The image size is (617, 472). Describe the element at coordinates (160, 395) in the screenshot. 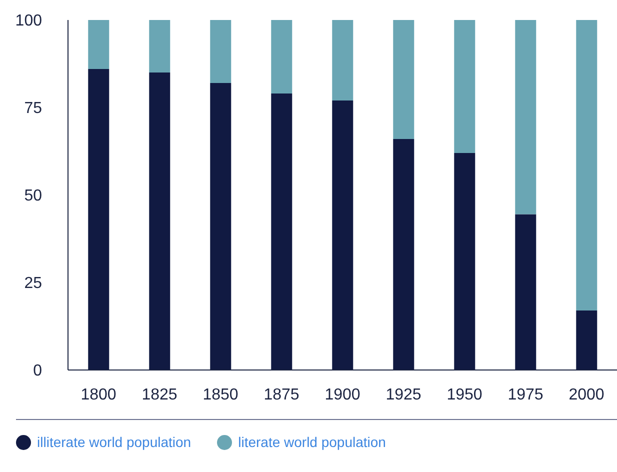

I see `x-tick-label: 1825` at that location.